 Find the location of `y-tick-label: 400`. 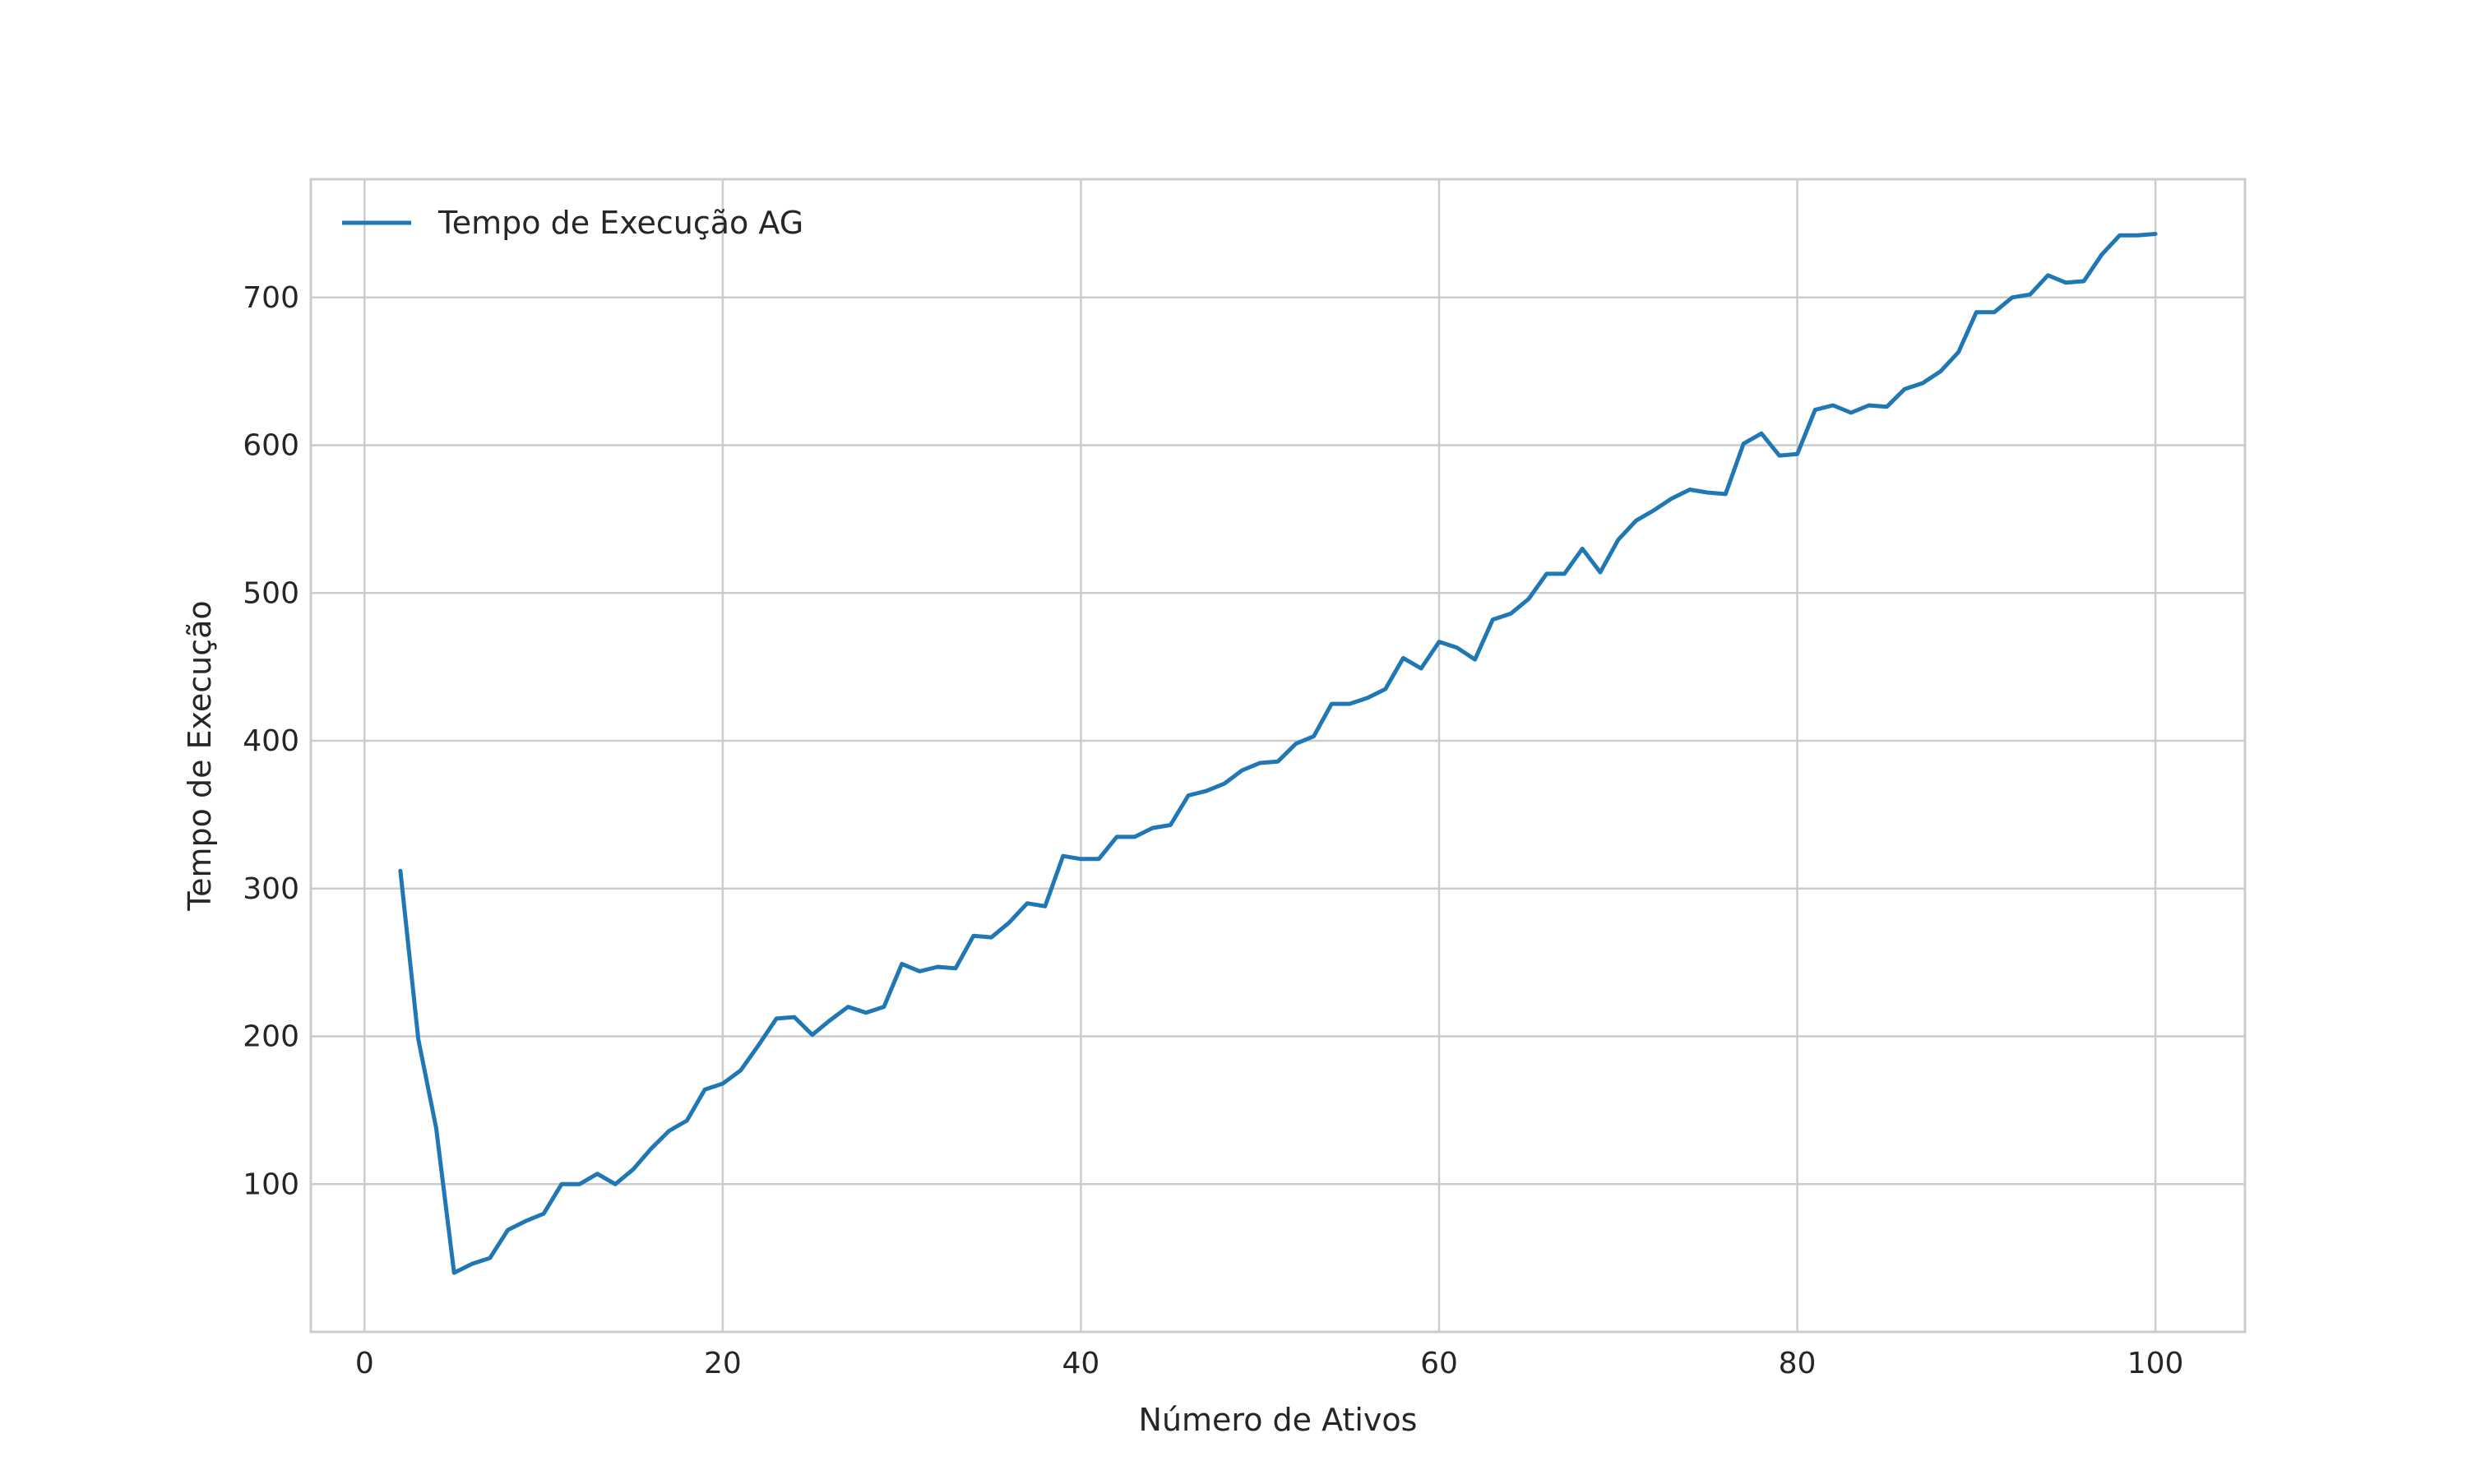

y-tick-label: 400 is located at coordinates (271, 741).